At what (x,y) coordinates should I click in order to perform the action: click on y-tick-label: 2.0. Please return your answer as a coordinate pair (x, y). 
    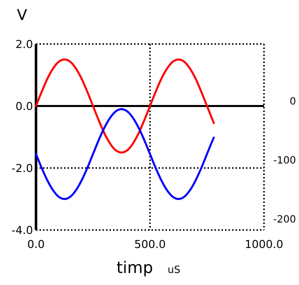
    Looking at the image, I should click on (24, 44).